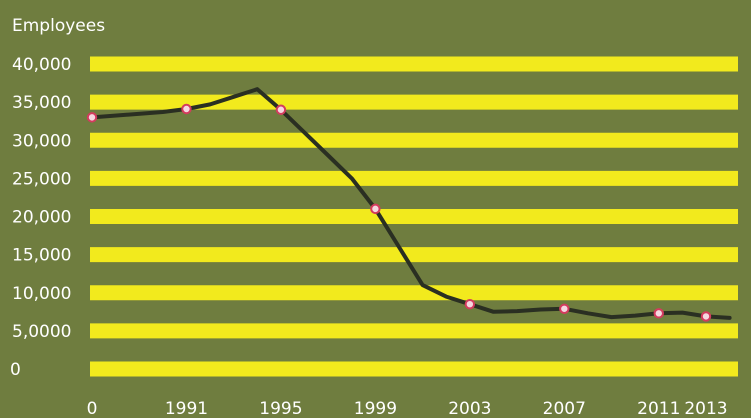  I want to click on y-tick-label: 40,000, so click(41, 65).